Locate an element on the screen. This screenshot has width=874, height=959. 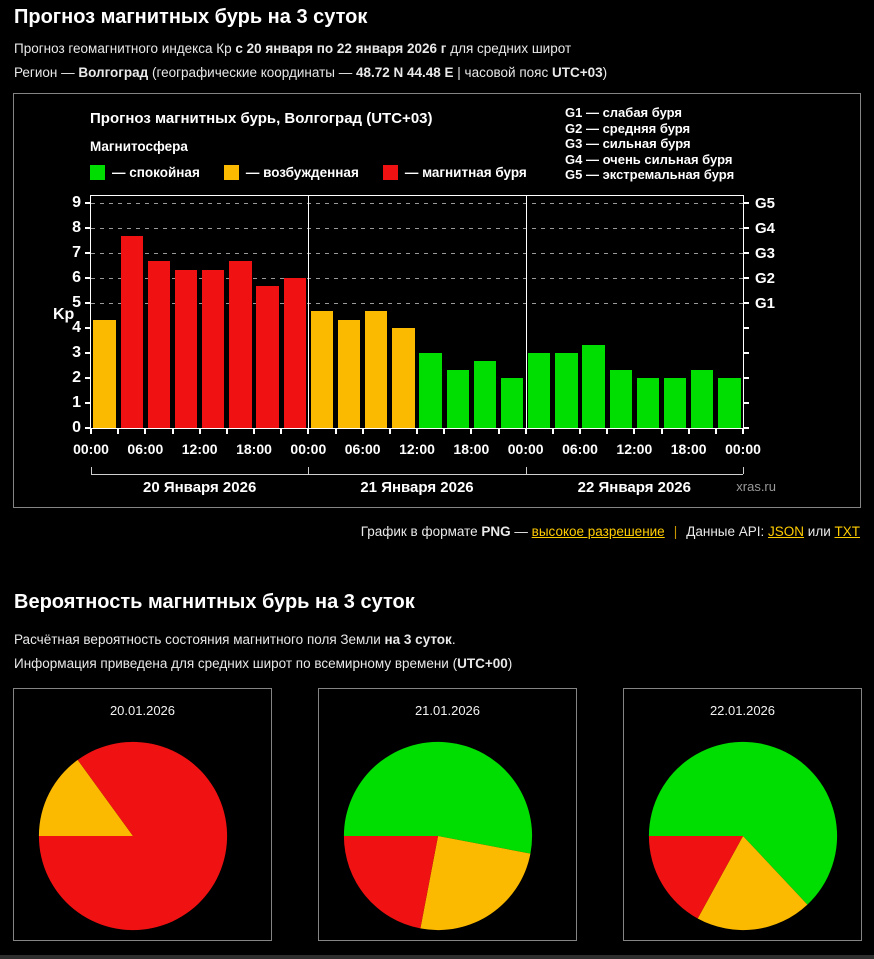
forecast-dates: с 20 января по 22 января 2026 г is located at coordinates (341, 48).